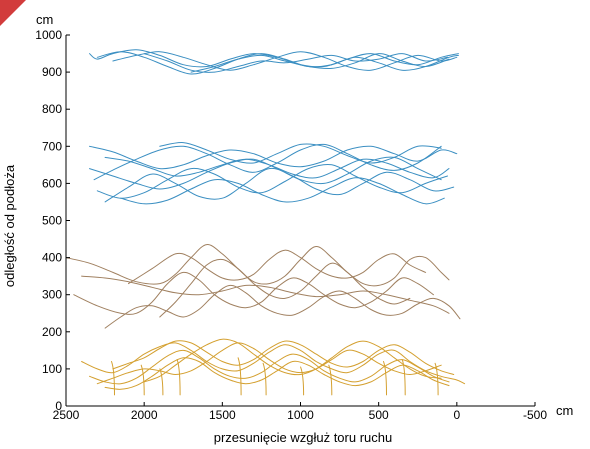 The width and height of the screenshot is (590, 449). I want to click on x-tick-label: 1000, so click(300, 415).